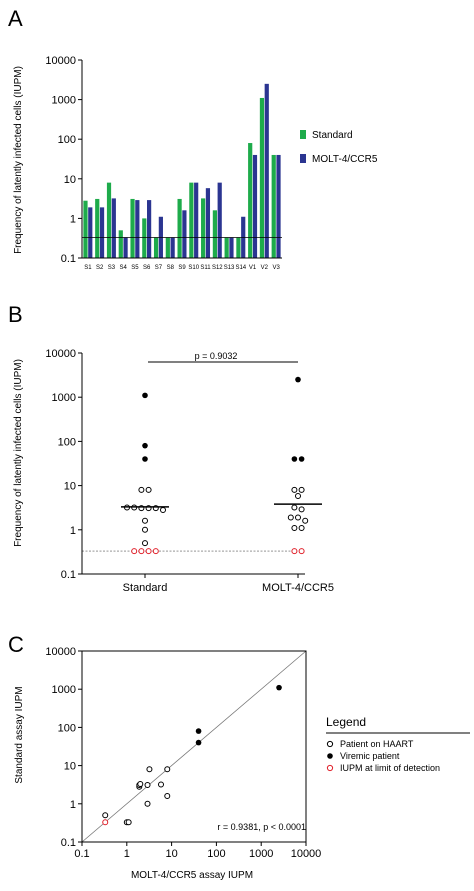 Image resolution: width=474 pixels, height=891 pixels. Describe the element at coordinates (64, 690) in the screenshot. I see `panel-c-y-tick-label: 1000` at that location.